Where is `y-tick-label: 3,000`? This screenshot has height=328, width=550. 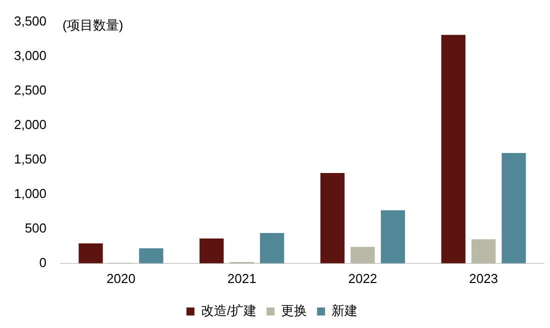 y-tick-label: 3,000 is located at coordinates (30, 55).